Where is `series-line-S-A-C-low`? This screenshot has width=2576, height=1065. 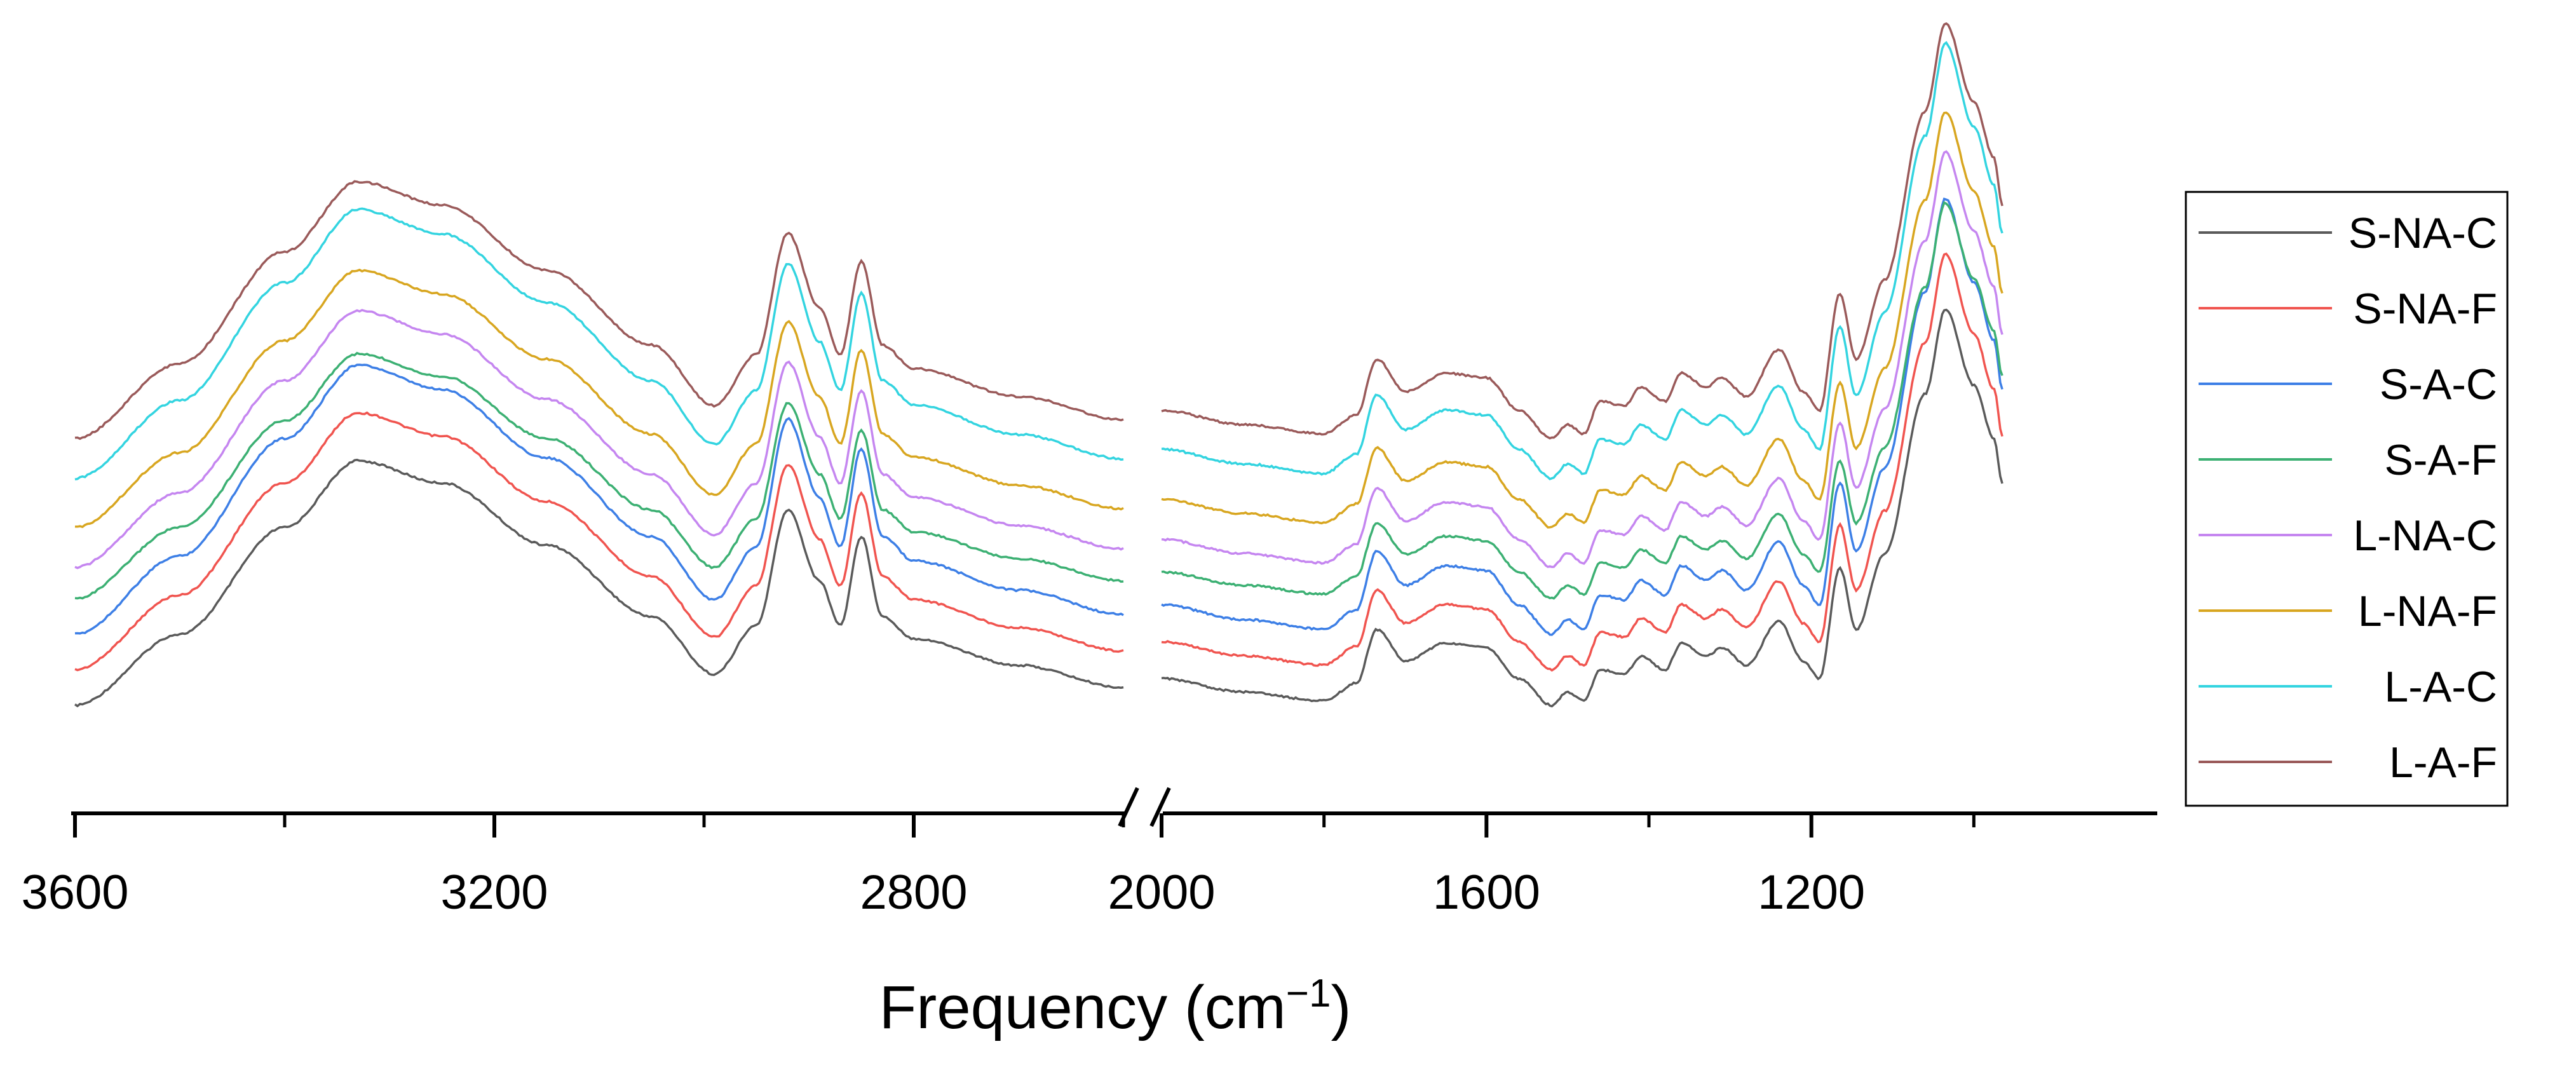
series-line-S-A-C-low is located at coordinates (1582, 416).